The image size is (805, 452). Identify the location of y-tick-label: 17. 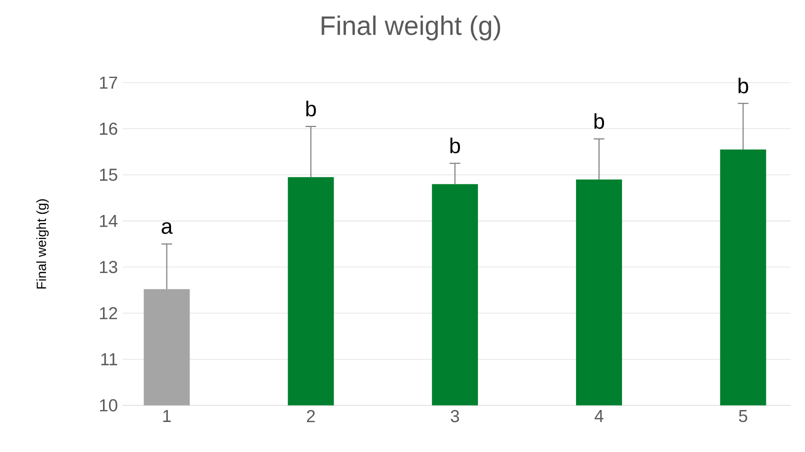
(109, 82).